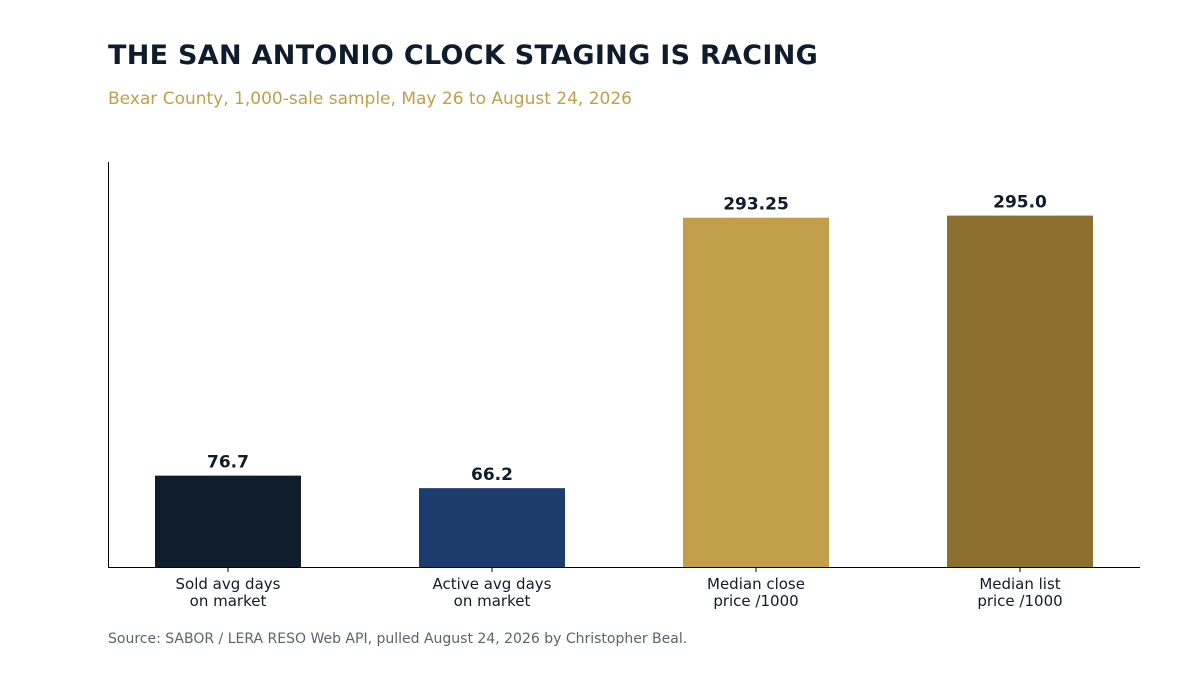 The width and height of the screenshot is (1200, 675). Describe the element at coordinates (228, 463) in the screenshot. I see `bar-value-label-1: 76.7` at that location.